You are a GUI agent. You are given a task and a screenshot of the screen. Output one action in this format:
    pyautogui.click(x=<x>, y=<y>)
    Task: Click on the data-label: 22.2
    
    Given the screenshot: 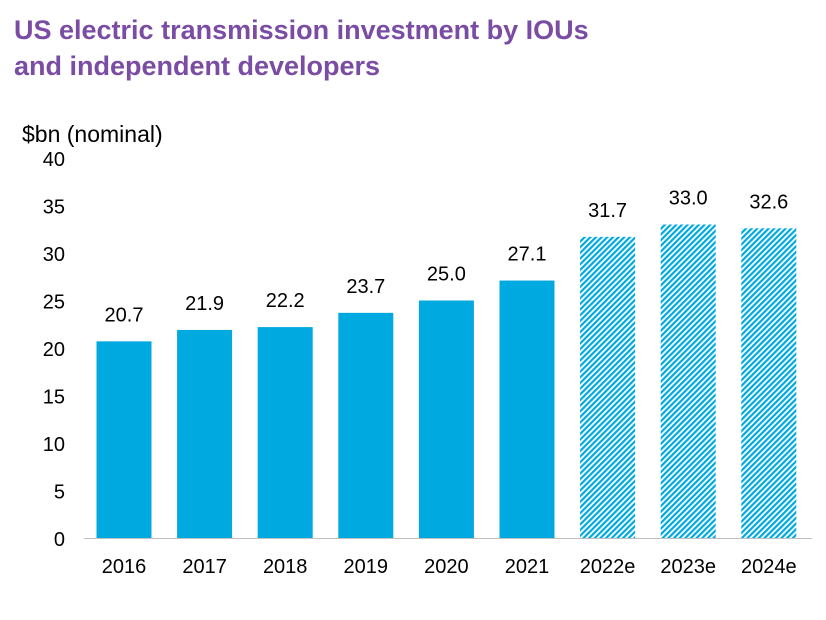 What is the action you would take?
    pyautogui.click(x=285, y=301)
    